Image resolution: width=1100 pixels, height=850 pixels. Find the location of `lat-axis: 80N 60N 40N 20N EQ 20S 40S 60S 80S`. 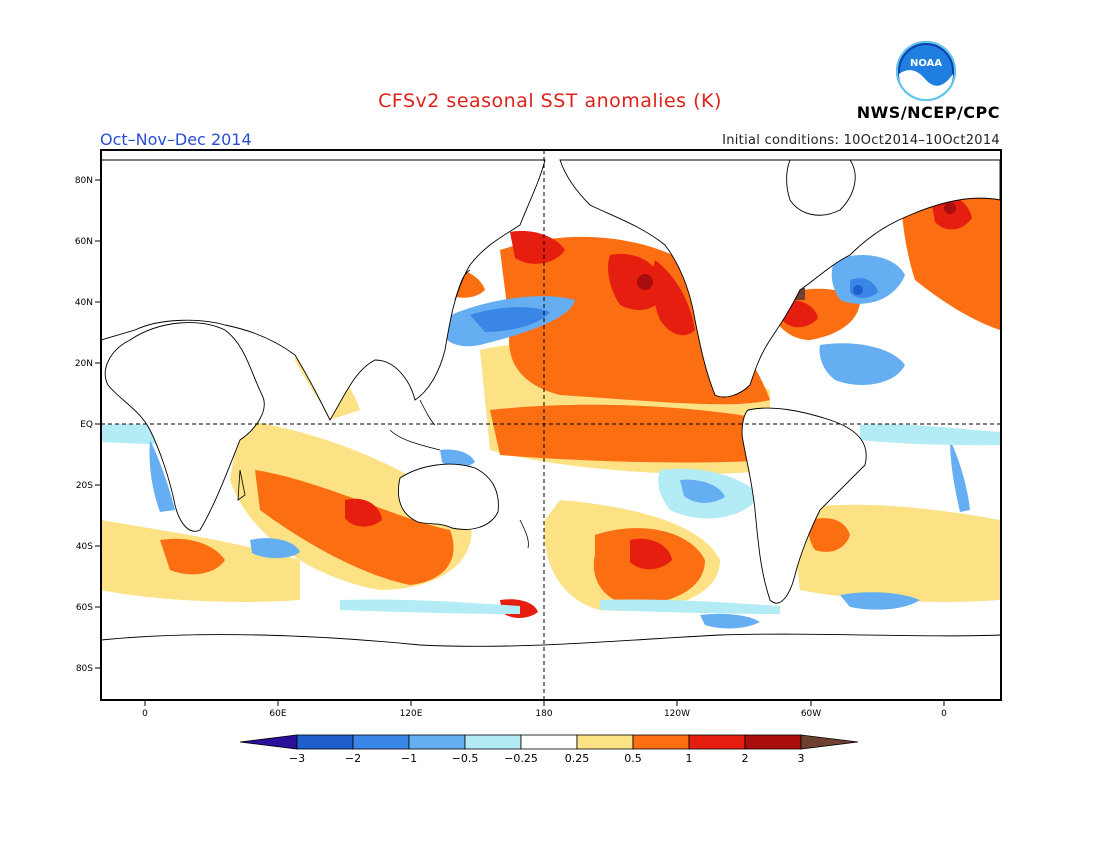

lat-axis: 80N 60N 40N 20N EQ 20S 40S 60S 80S is located at coordinates (88, 425).